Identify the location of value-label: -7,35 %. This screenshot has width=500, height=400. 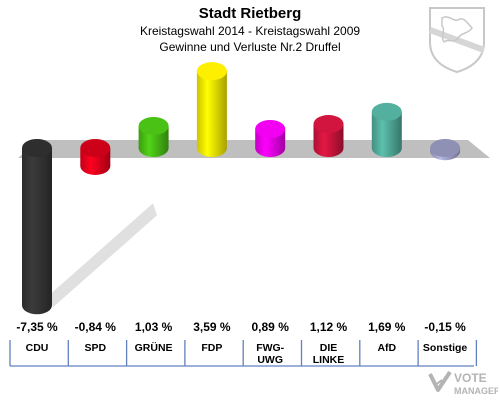
(37, 327).